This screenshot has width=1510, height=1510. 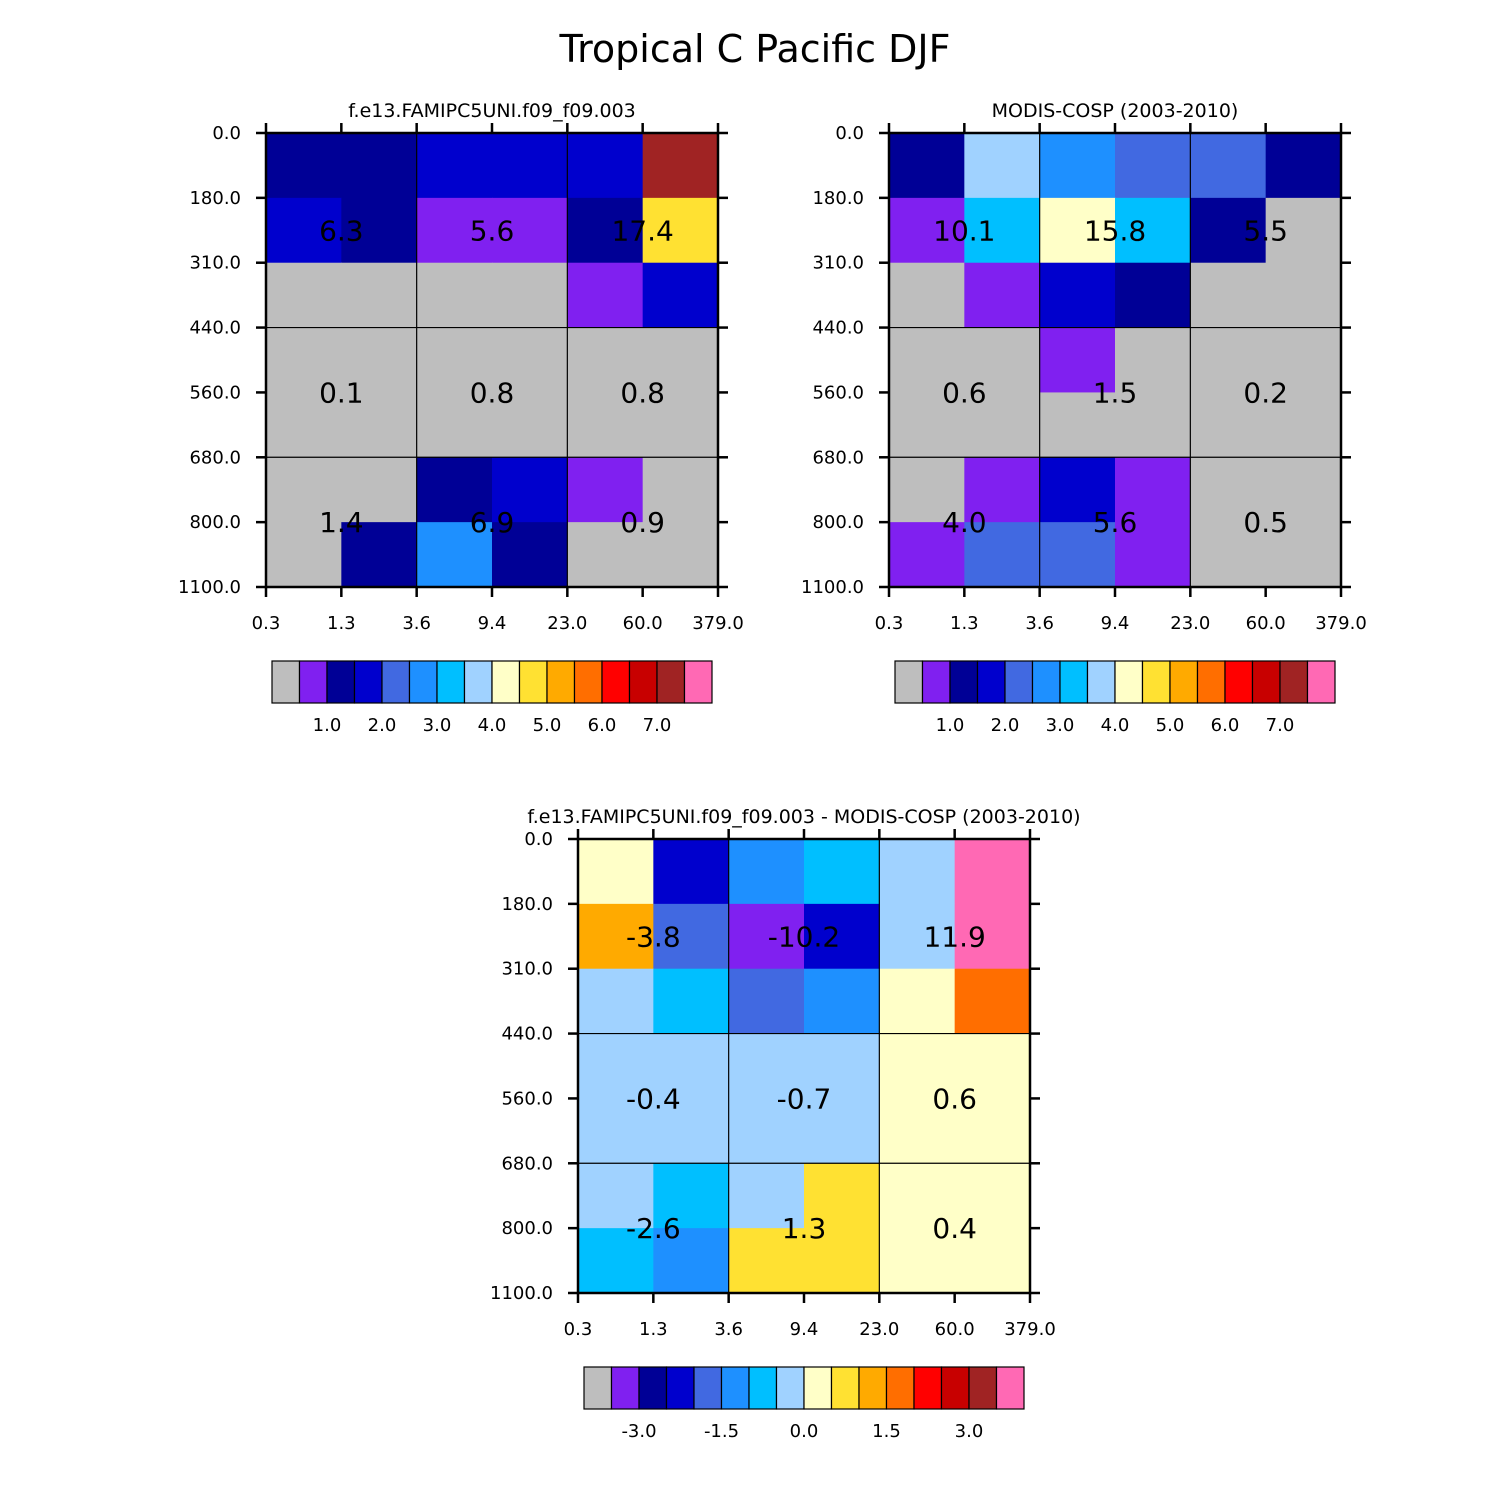 I want to click on box-value-label: 0.8, so click(x=492, y=392).